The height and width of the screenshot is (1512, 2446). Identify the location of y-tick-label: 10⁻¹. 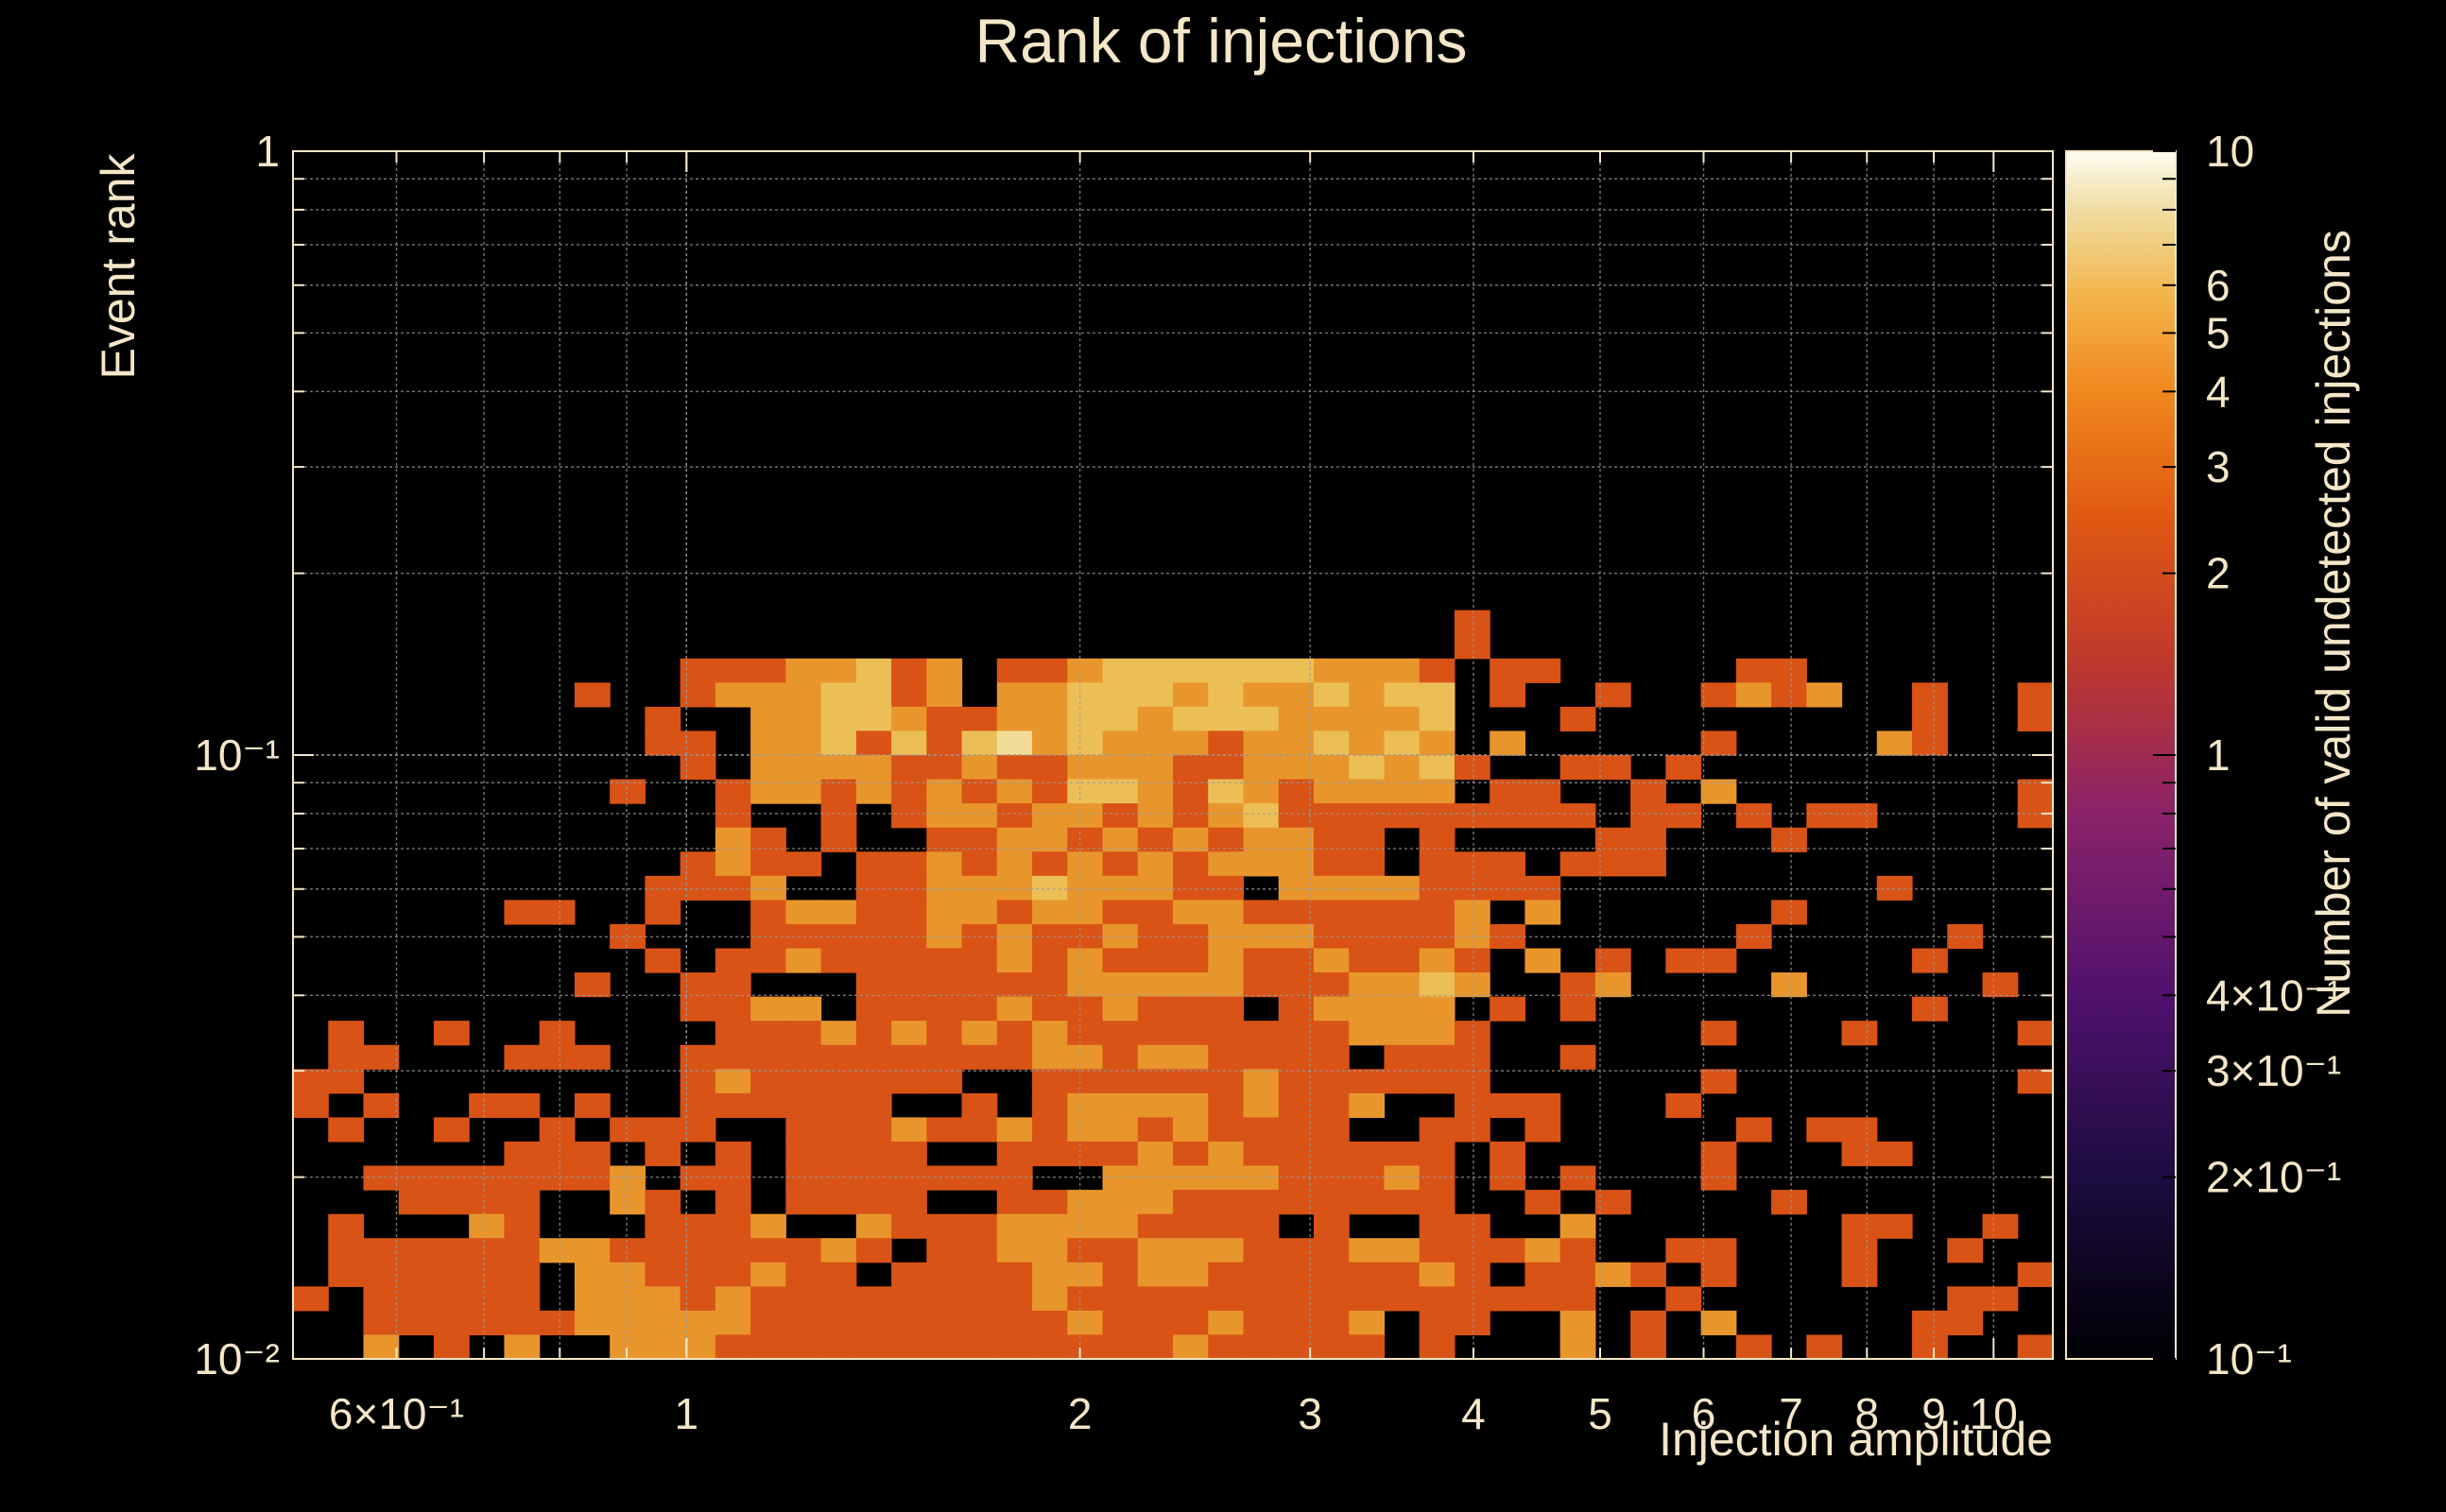
(237, 755).